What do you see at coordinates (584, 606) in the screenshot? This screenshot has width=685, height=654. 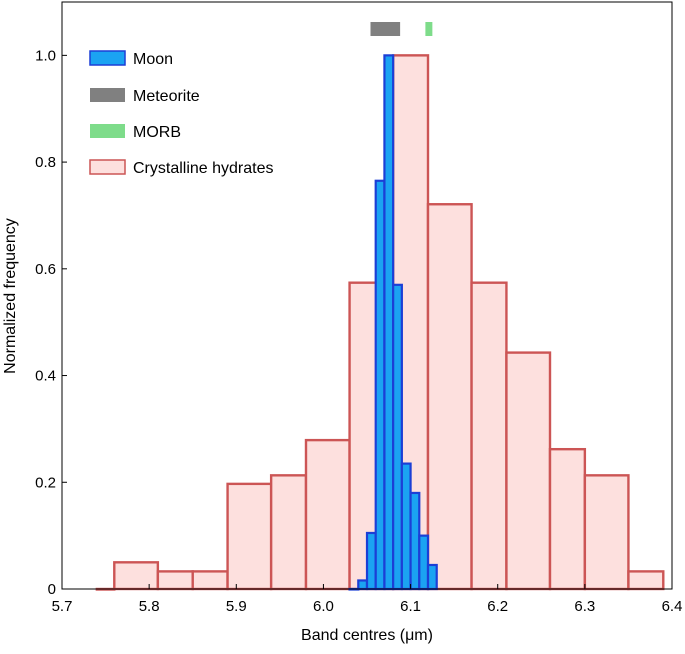 I see `x-tick-label-6: 6.3` at bounding box center [584, 606].